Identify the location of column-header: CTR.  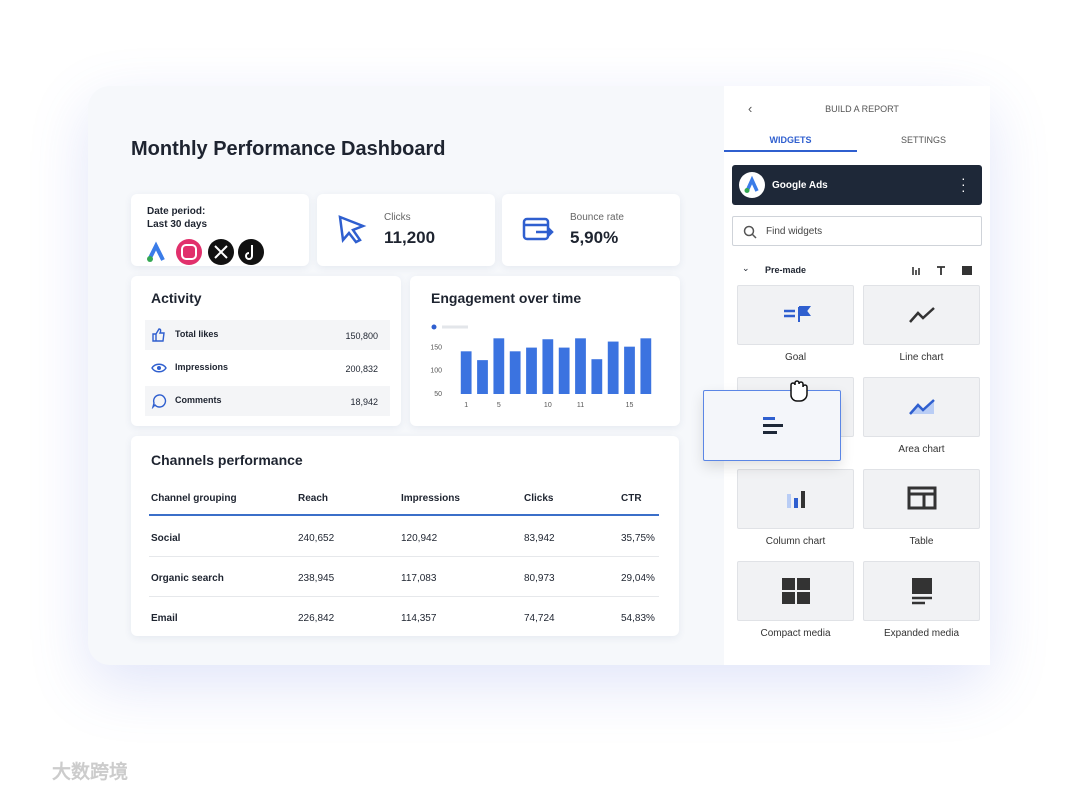
(631, 498).